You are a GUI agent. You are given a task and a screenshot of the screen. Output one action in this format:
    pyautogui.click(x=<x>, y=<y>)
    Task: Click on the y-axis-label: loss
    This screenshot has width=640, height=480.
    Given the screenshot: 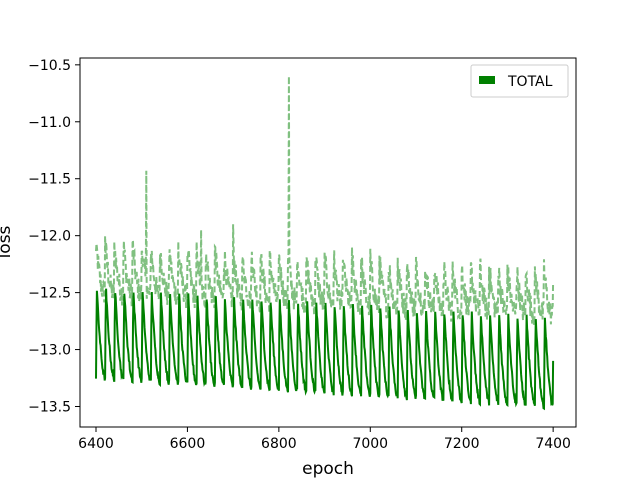 What is the action you would take?
    pyautogui.click(x=7, y=241)
    